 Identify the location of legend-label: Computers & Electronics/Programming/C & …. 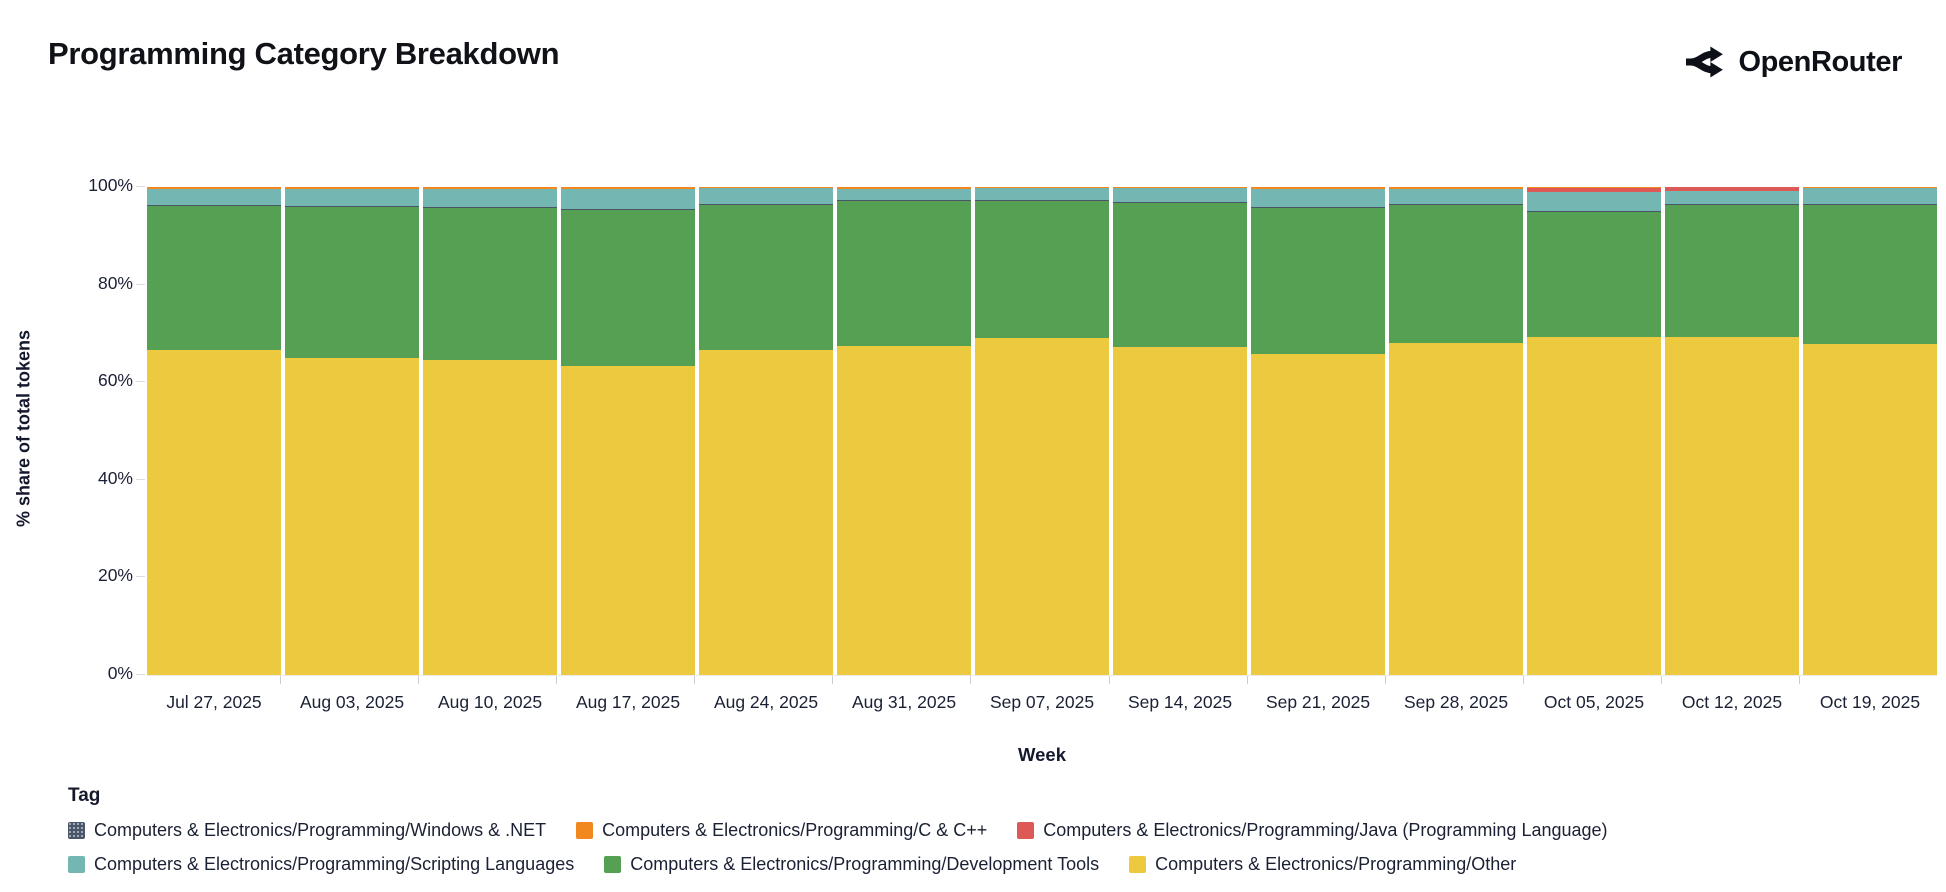
(795, 830).